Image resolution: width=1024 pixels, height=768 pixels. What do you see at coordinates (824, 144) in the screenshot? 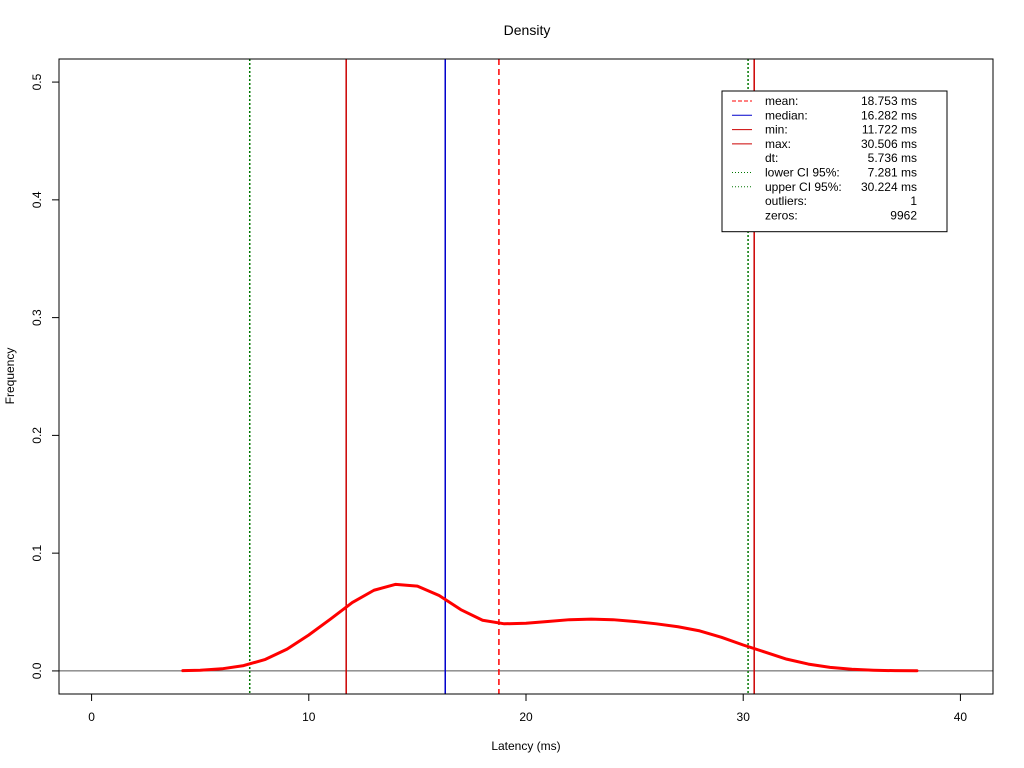
I see `legend-entry: max: 30.506 ms` at bounding box center [824, 144].